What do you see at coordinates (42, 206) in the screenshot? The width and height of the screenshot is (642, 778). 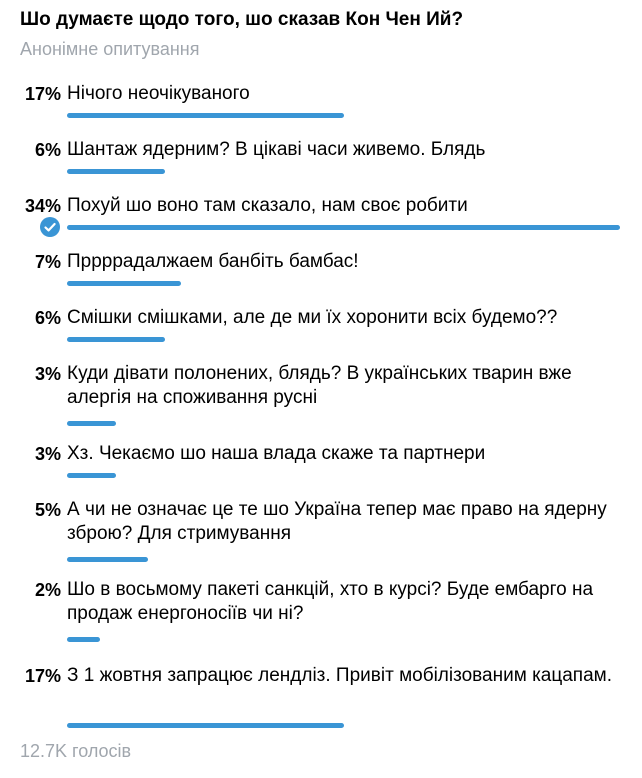 I see `option-percent: 34%` at bounding box center [42, 206].